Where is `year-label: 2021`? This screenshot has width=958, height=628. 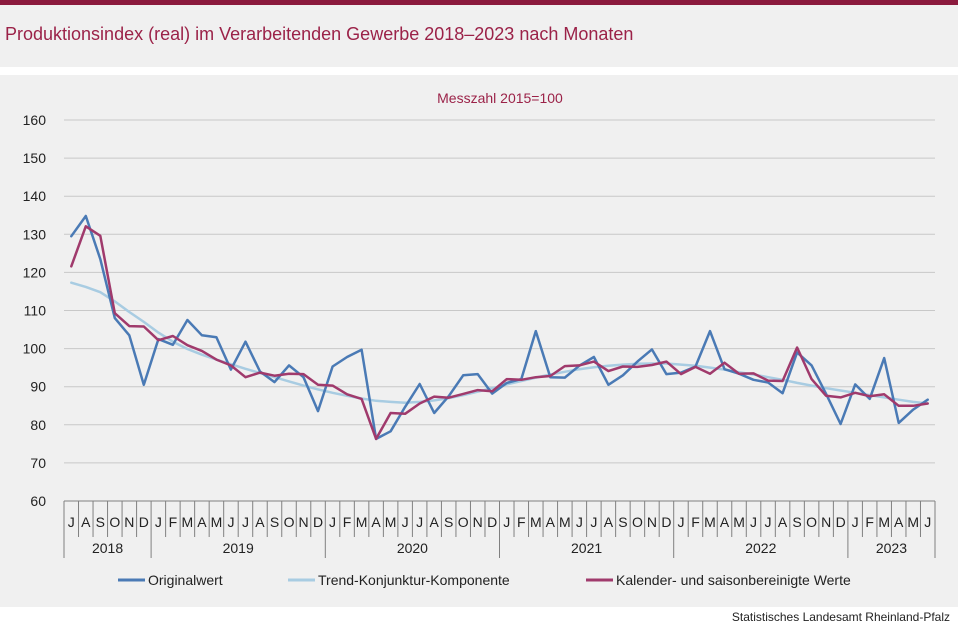 year-label: 2021 is located at coordinates (586, 548).